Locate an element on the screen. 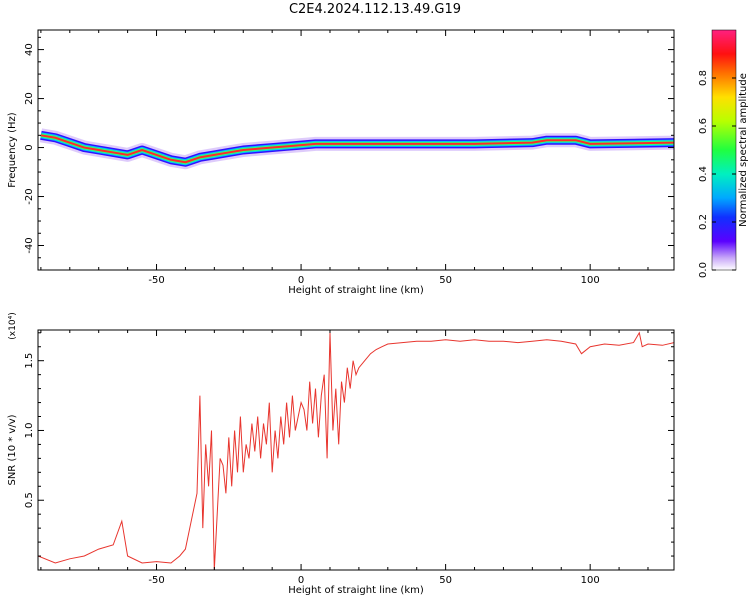  snr-x-tick-label: 0 is located at coordinates (301, 580).